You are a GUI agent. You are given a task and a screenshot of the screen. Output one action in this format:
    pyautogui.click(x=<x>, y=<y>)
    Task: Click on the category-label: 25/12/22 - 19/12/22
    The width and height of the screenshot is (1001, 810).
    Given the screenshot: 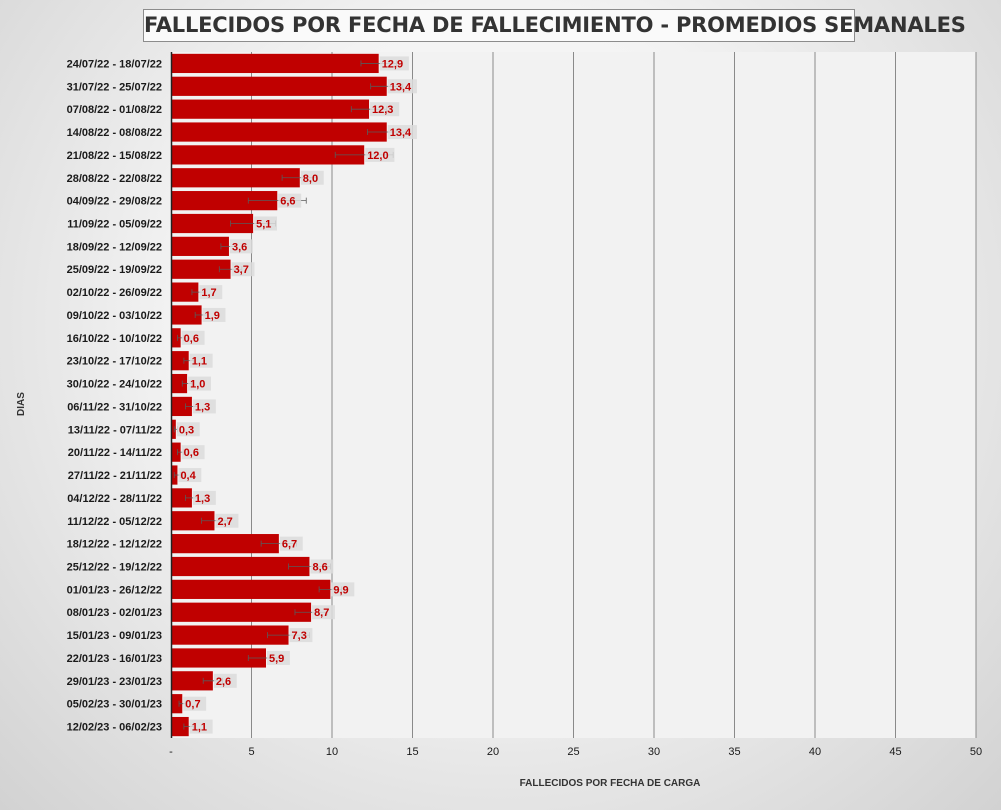 What is the action you would take?
    pyautogui.click(x=114, y=568)
    